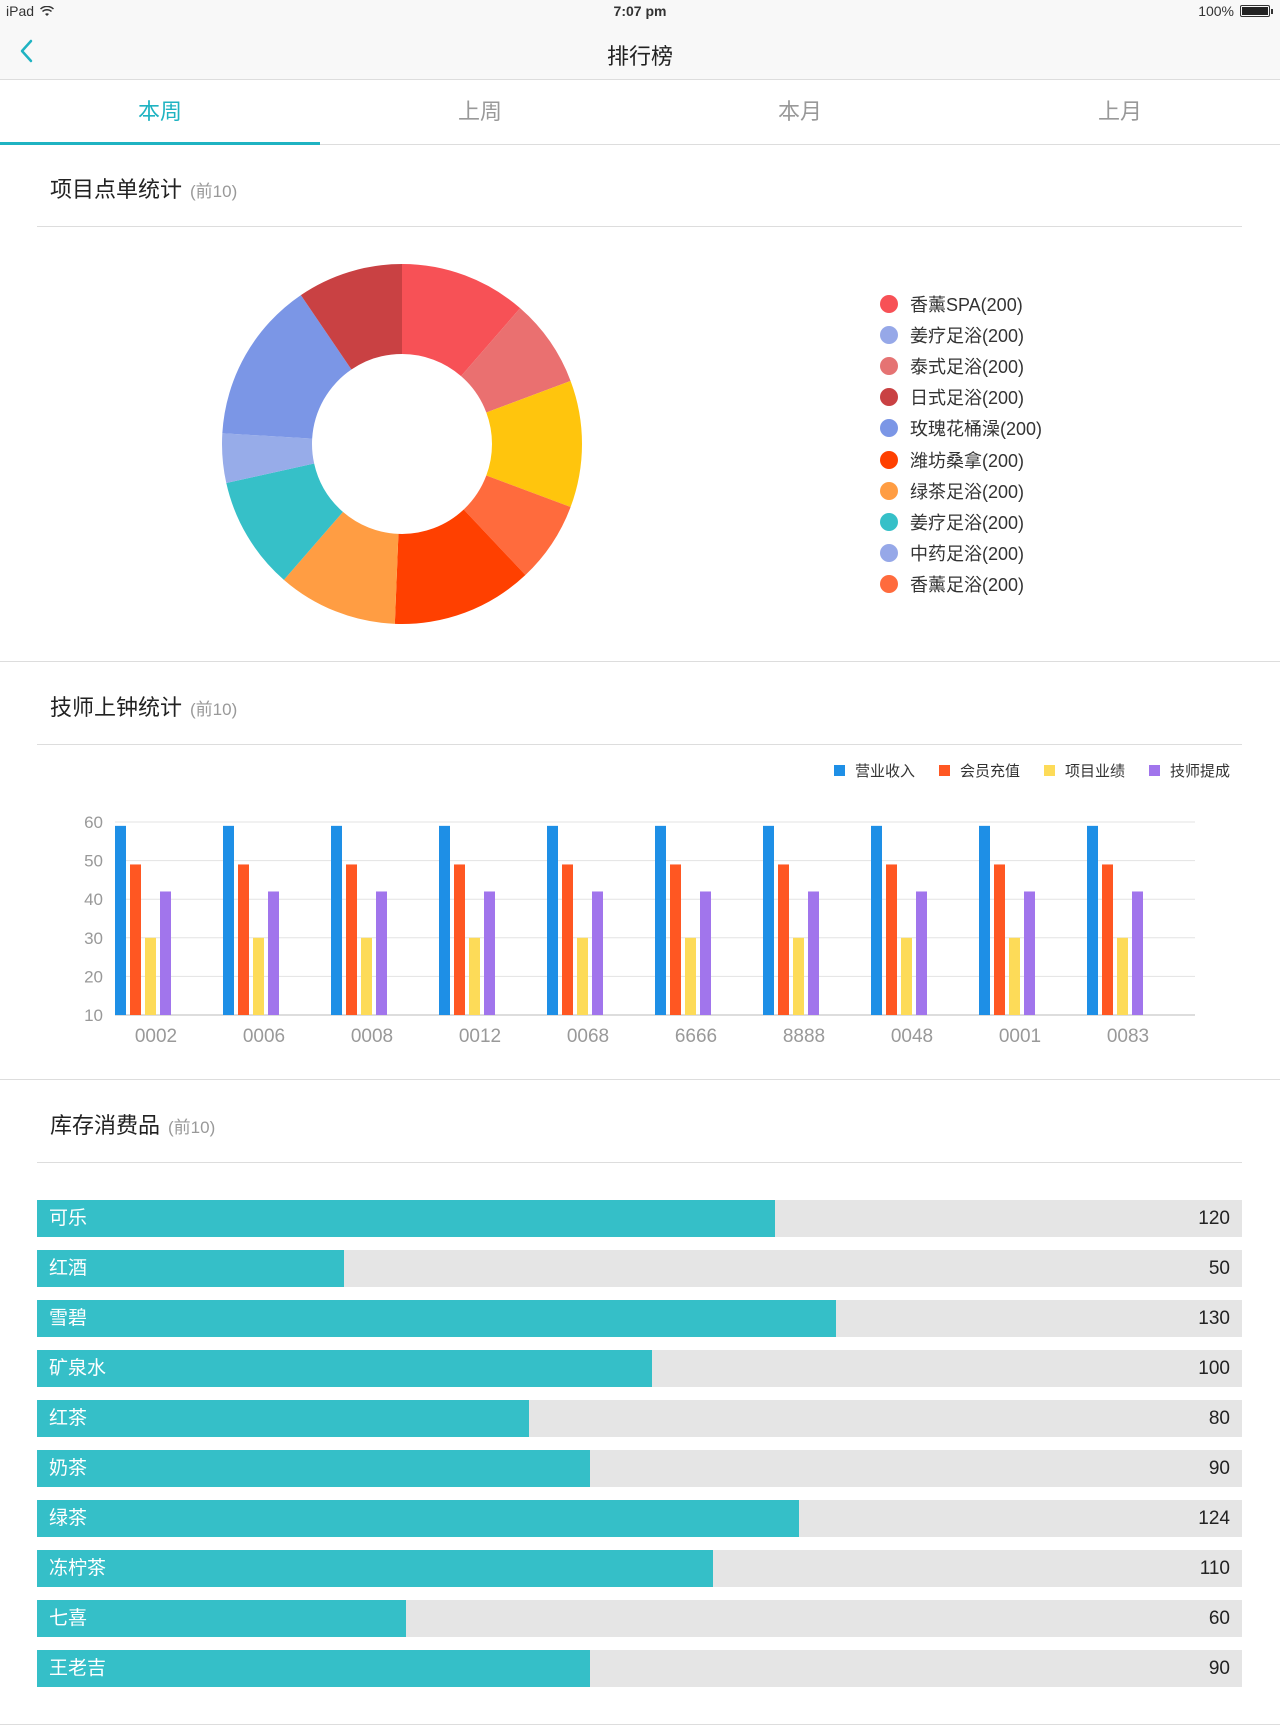 This screenshot has height=1727, width=1280. Describe the element at coordinates (884, 771) in the screenshot. I see `legend-label: 营业收入` at that location.